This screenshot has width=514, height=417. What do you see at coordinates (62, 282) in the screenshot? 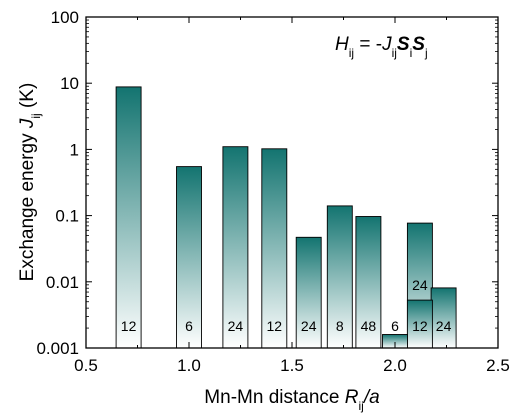
I see `y-tick-label: 0.01` at bounding box center [62, 282].